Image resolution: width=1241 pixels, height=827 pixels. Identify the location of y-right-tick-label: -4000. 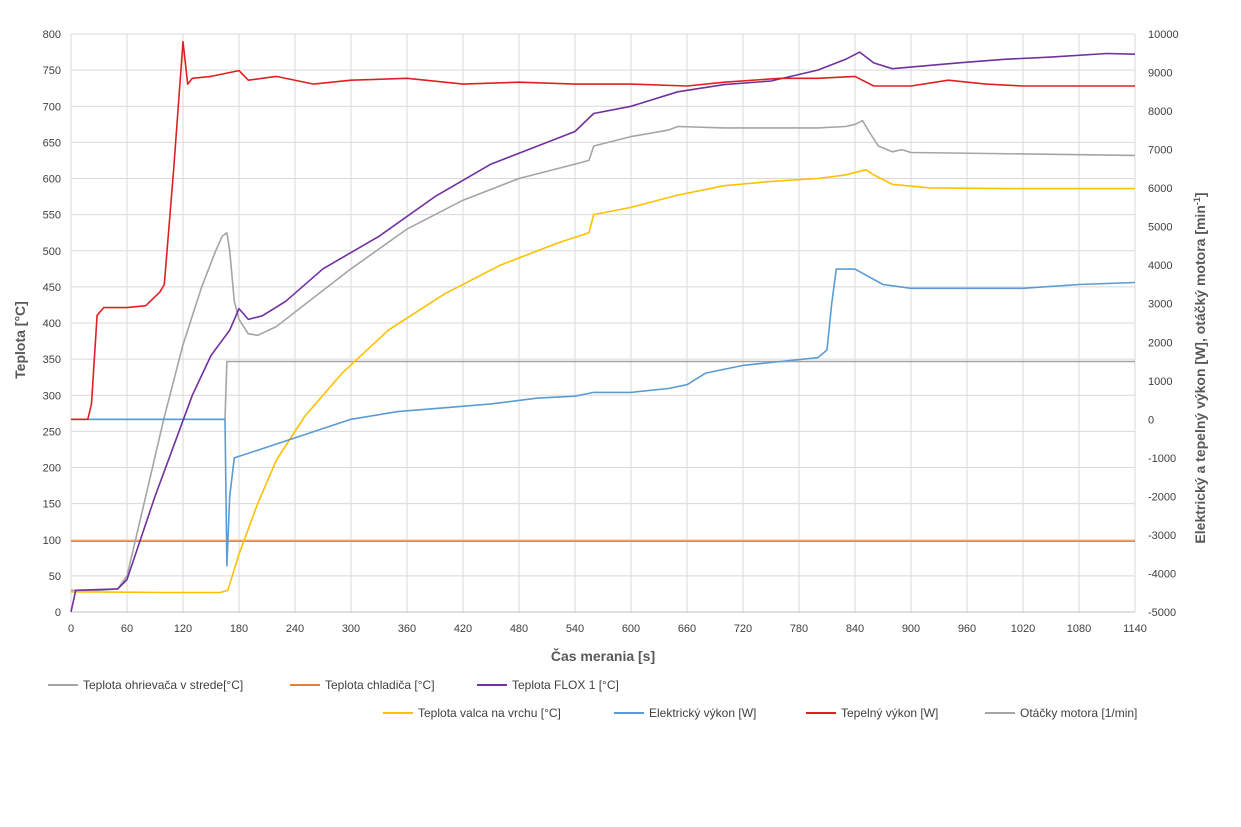
(1162, 574).